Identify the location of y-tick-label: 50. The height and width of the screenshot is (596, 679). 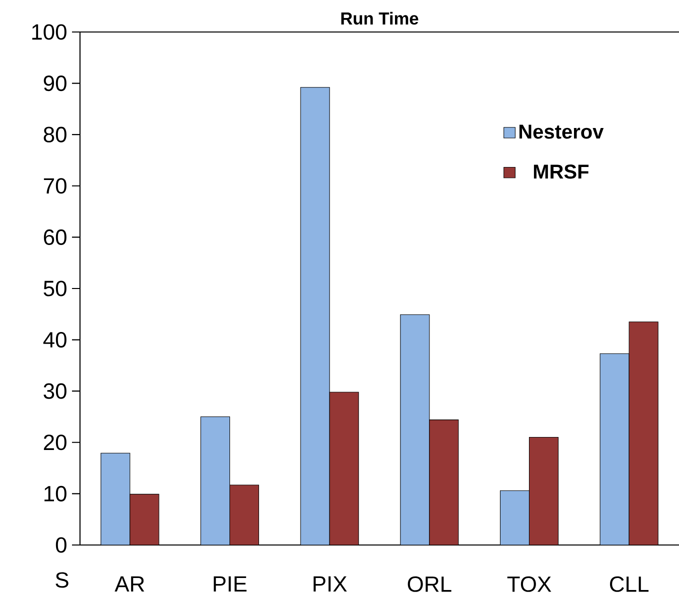
(55, 288).